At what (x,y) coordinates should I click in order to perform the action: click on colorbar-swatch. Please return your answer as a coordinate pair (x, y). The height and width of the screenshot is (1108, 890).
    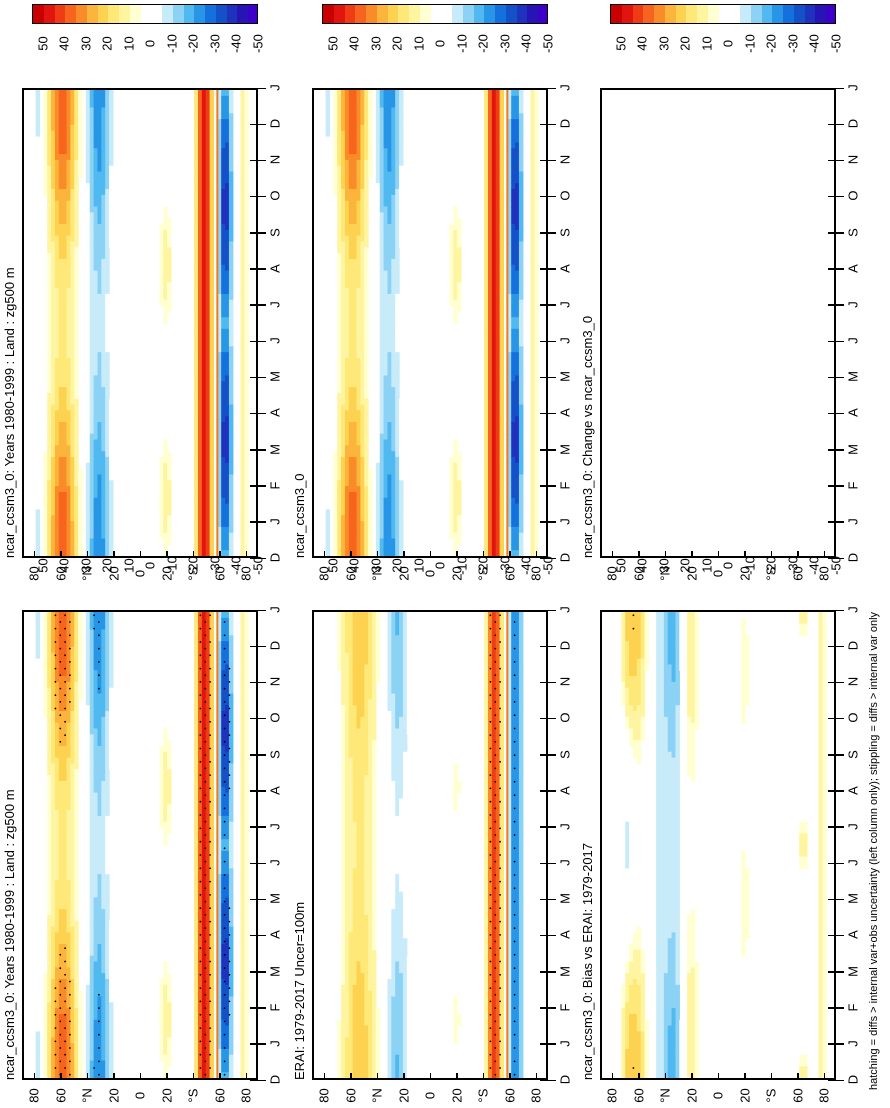
    Looking at the image, I should click on (189, 14).